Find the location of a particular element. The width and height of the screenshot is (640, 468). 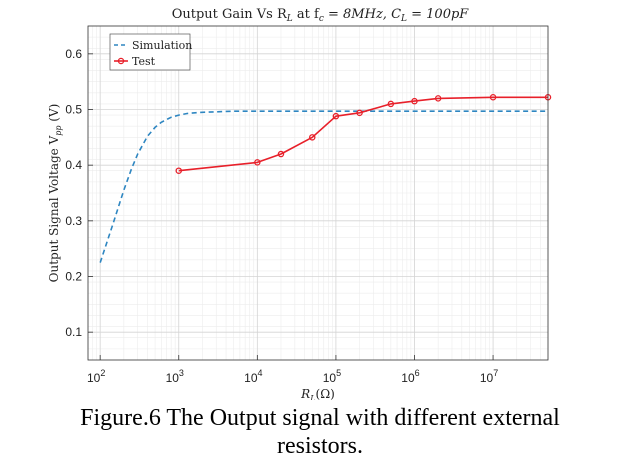

legend-simulation-label: Simulation is located at coordinates (162, 45).